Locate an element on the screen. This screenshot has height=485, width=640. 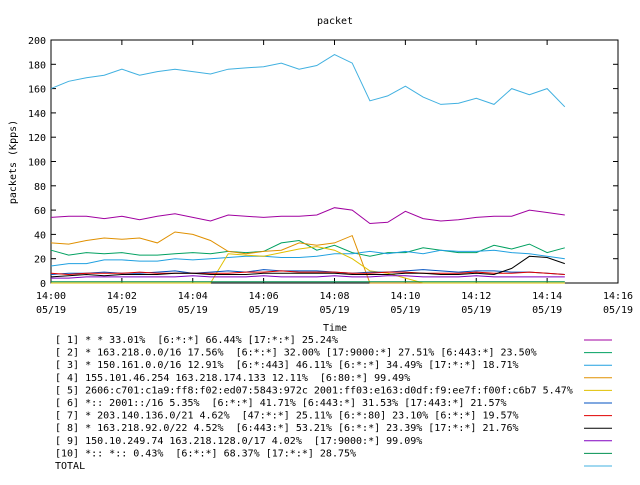
y-tick-label: 160 is located at coordinates (37, 90).